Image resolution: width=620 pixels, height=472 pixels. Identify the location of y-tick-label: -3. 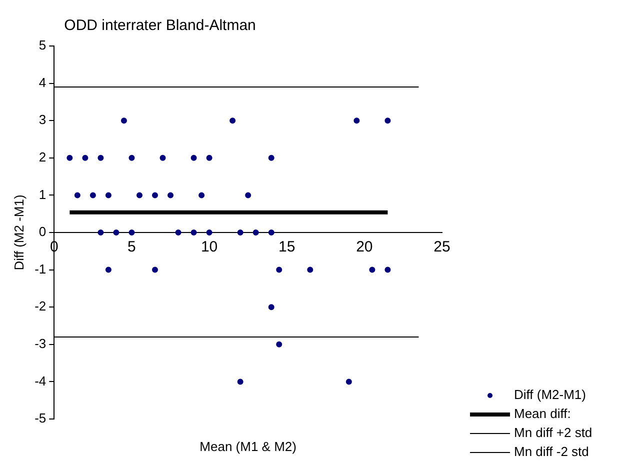
(40, 343).